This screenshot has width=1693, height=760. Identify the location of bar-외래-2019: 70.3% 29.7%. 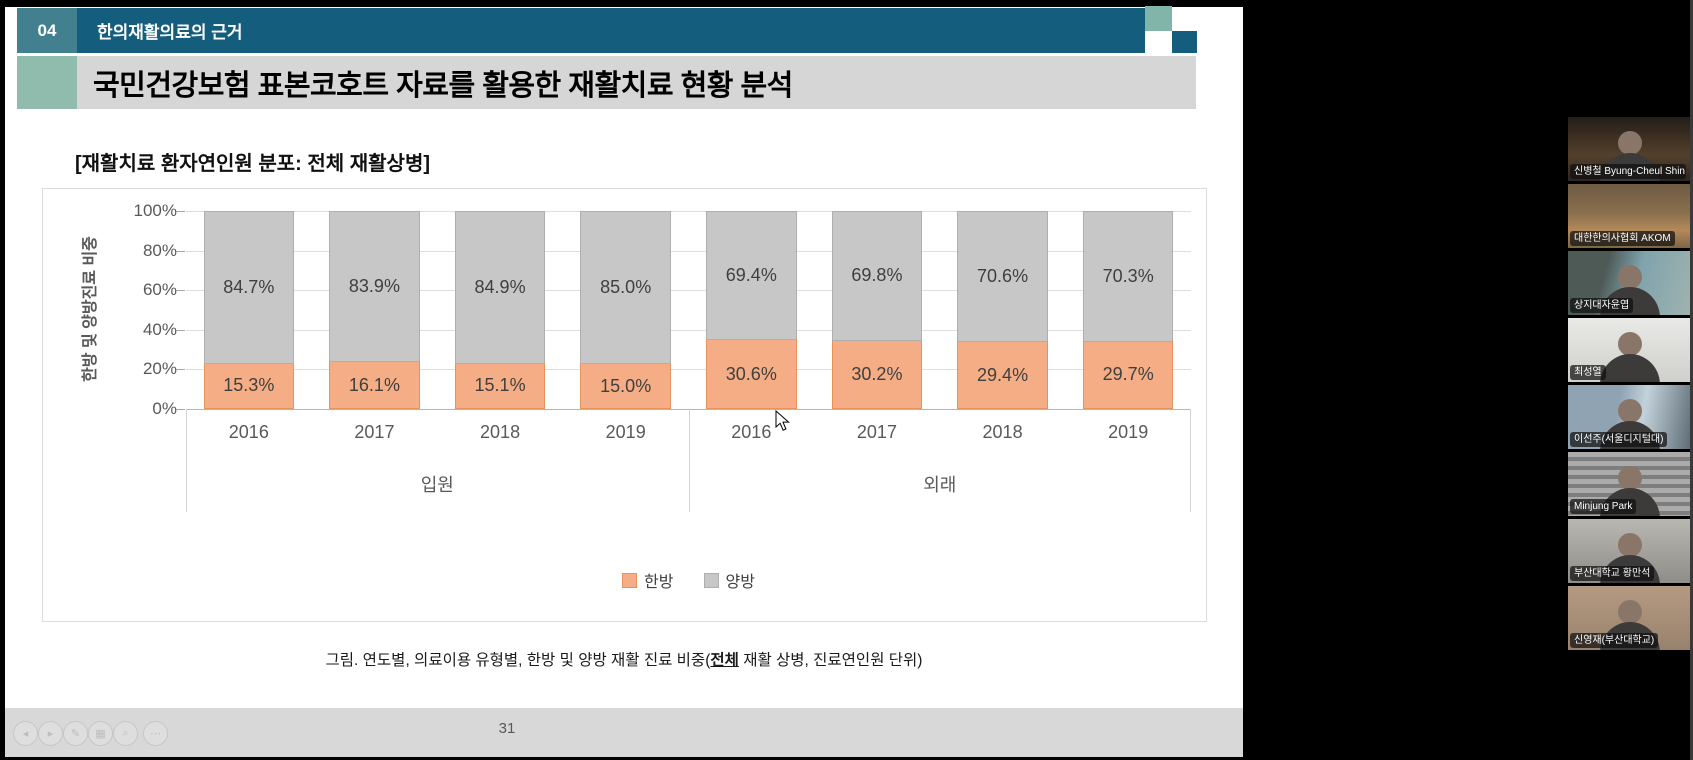
(1128, 310).